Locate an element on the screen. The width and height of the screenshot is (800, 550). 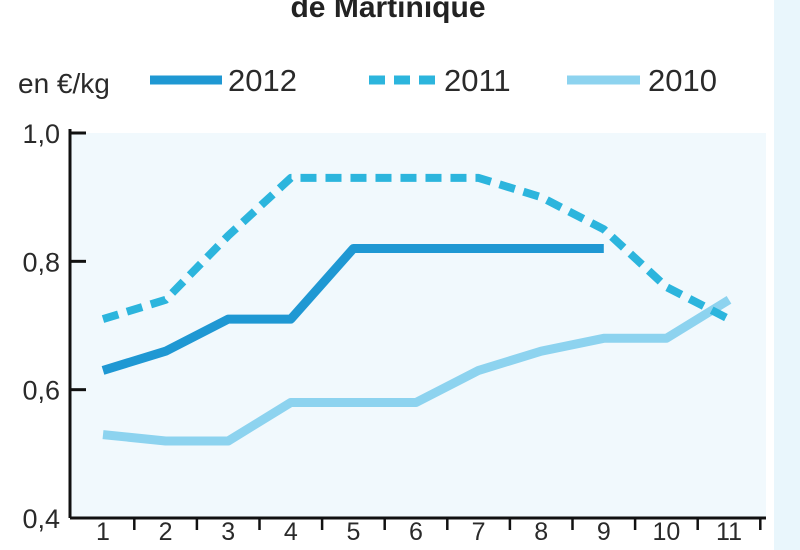
x-tick-label: 5 is located at coordinates (353, 532).